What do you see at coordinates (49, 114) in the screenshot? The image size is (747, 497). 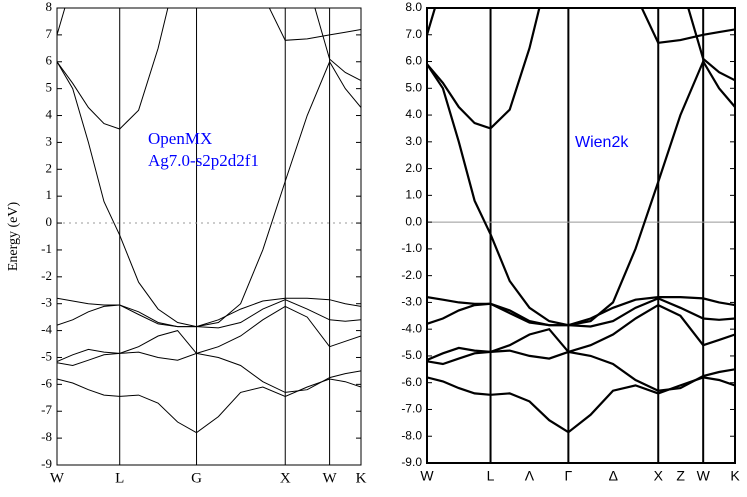 I see `y-tick-label: 4` at bounding box center [49, 114].